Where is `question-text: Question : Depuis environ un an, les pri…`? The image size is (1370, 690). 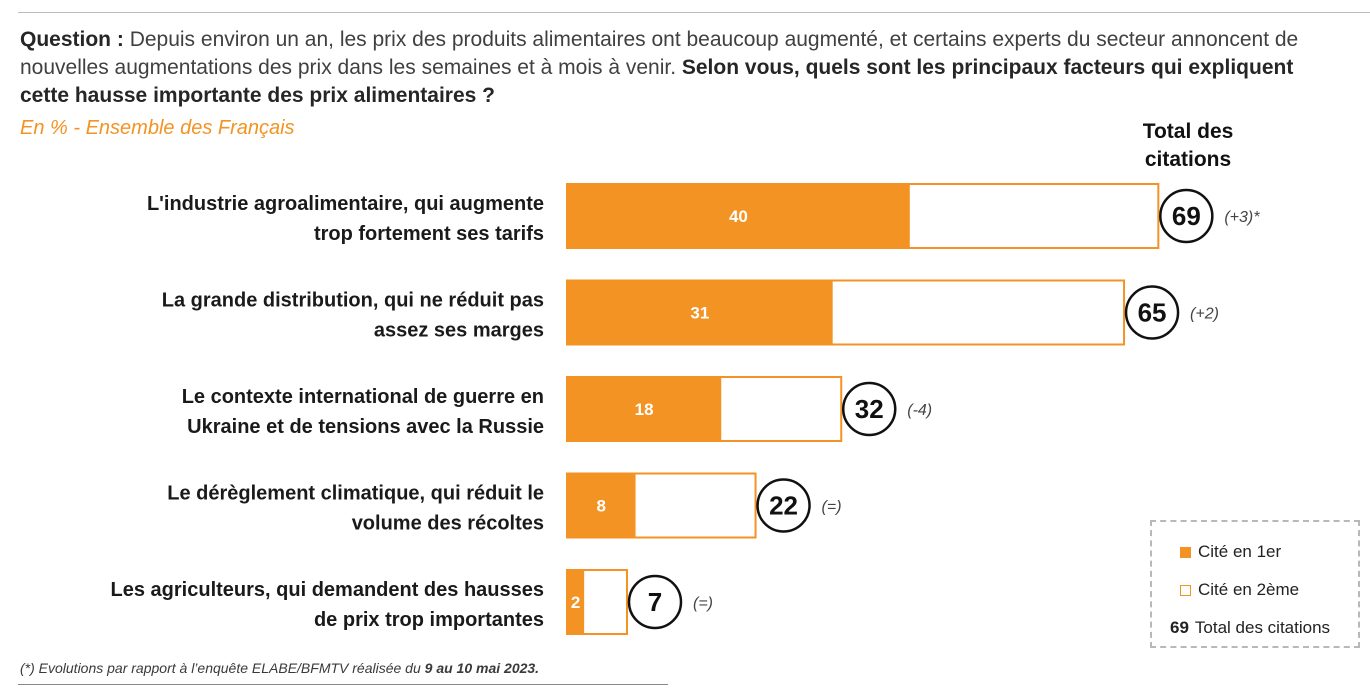 question-text: Question : Depuis environ un an, les pri… is located at coordinates (680, 68).